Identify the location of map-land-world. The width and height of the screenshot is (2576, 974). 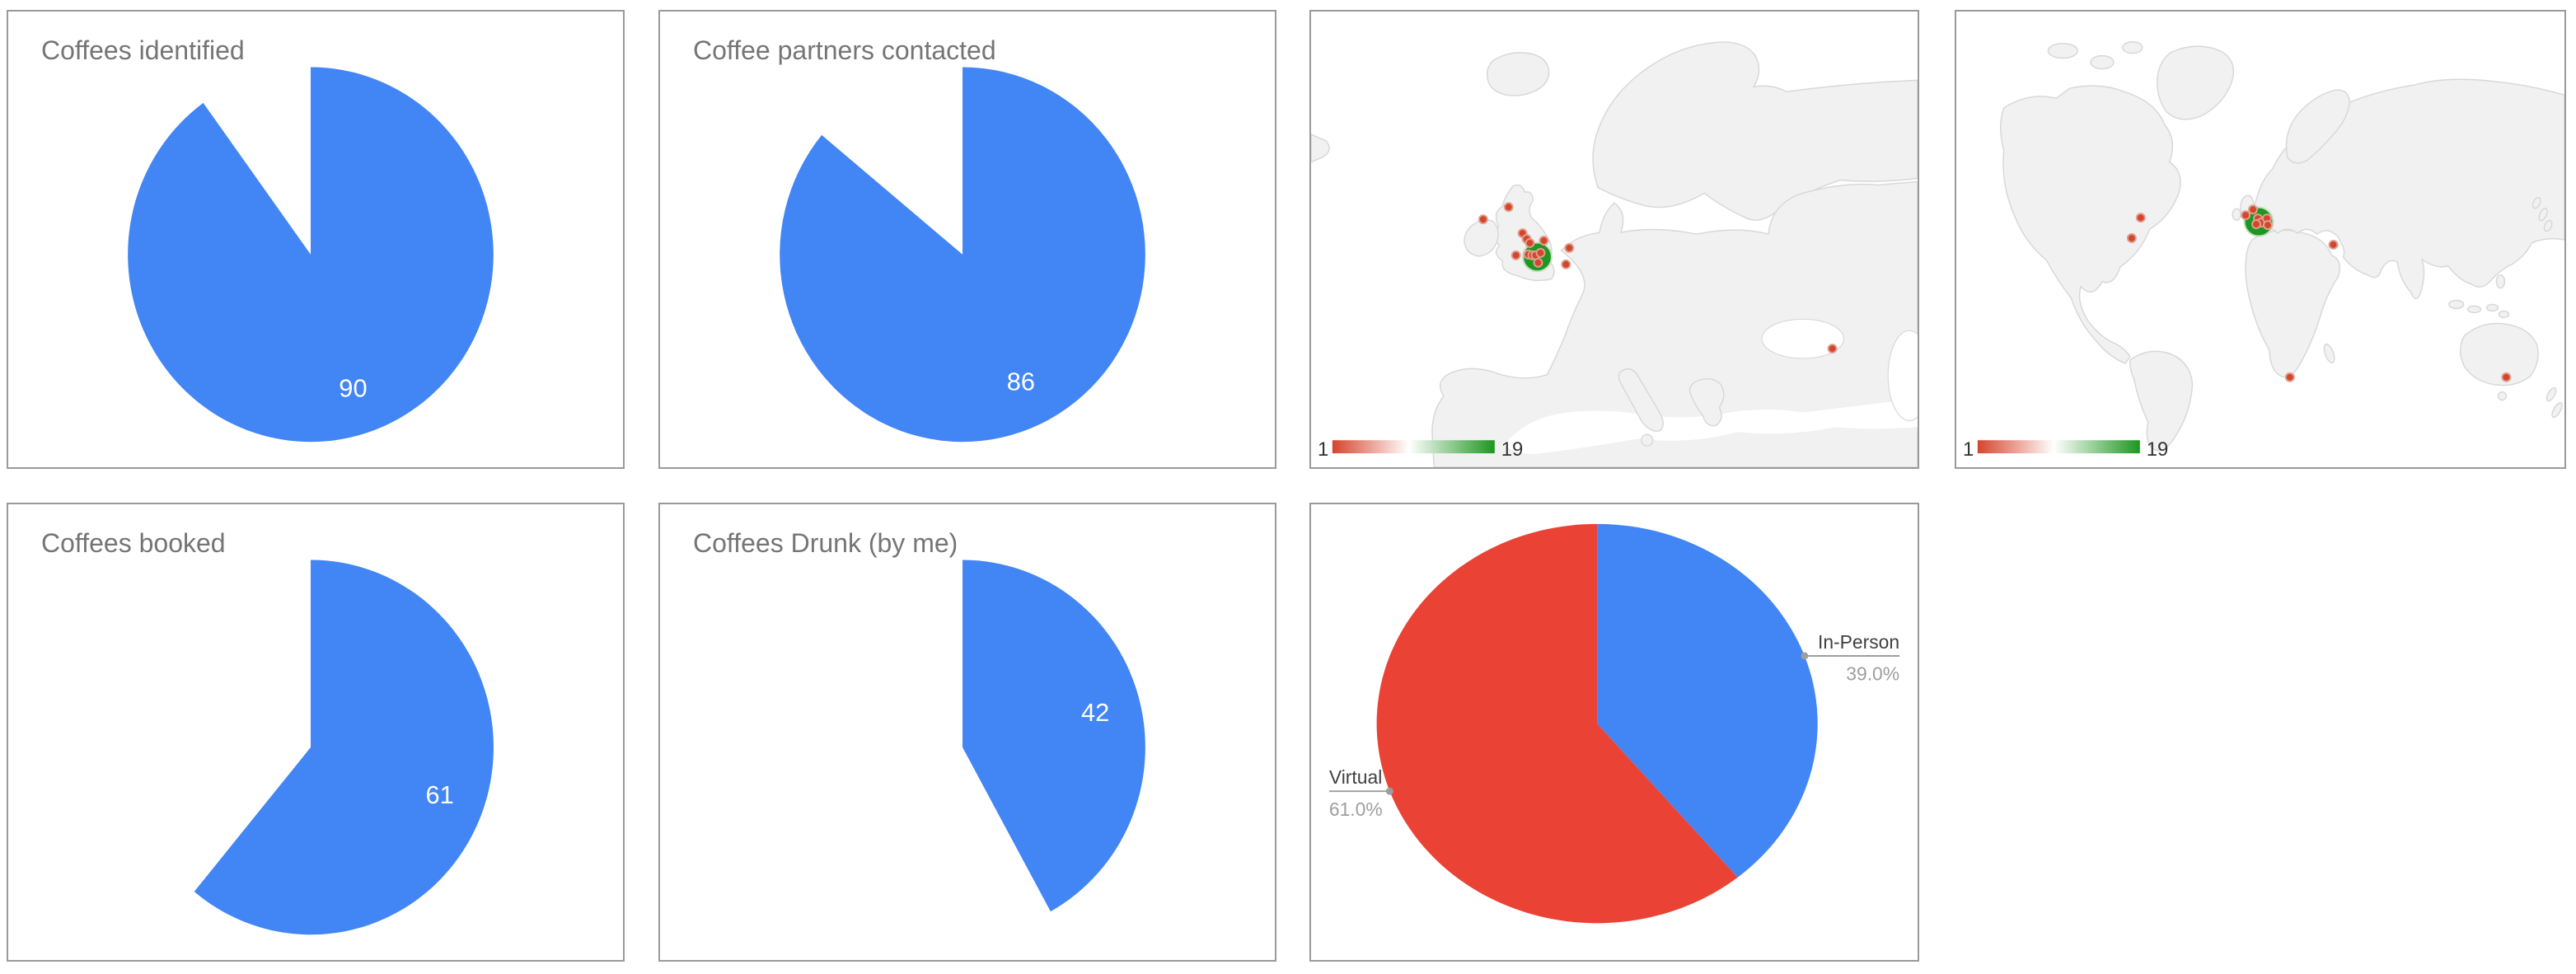
(2281, 246).